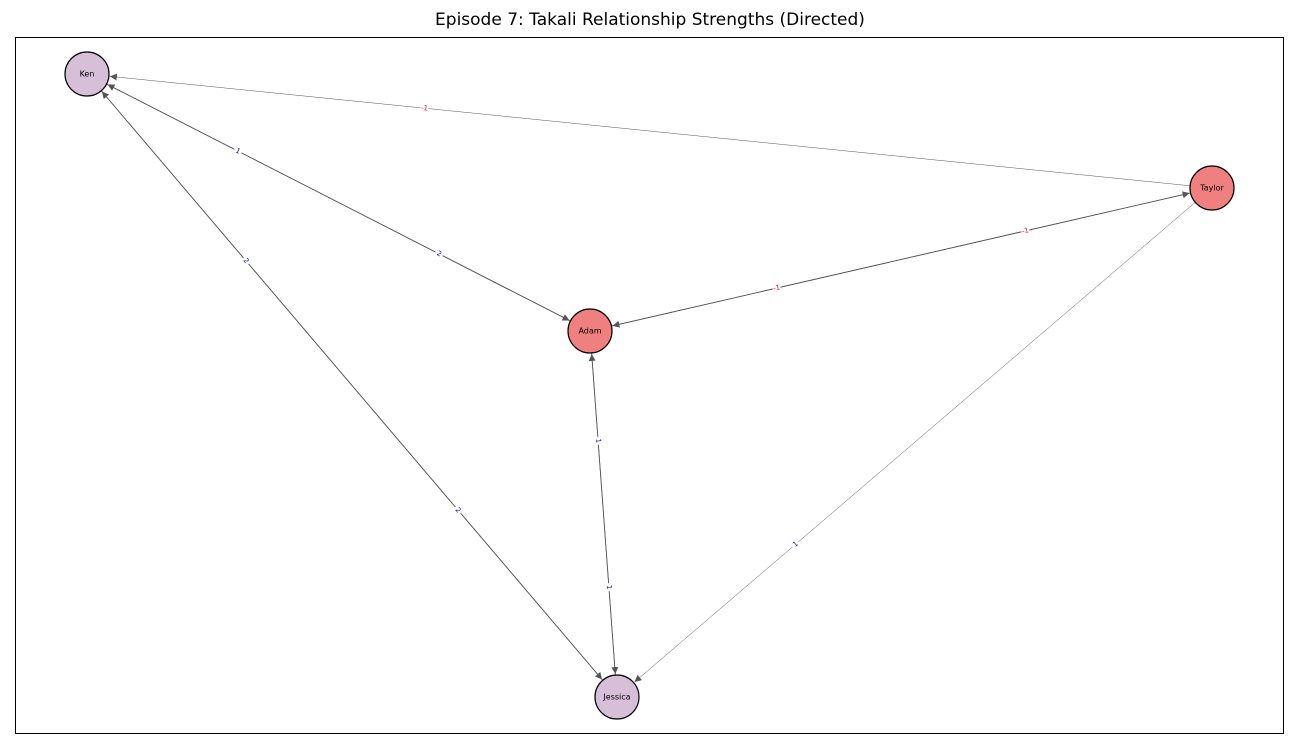  I want to click on edge-label-group-jessica-ken: 2, so click(246, 261).